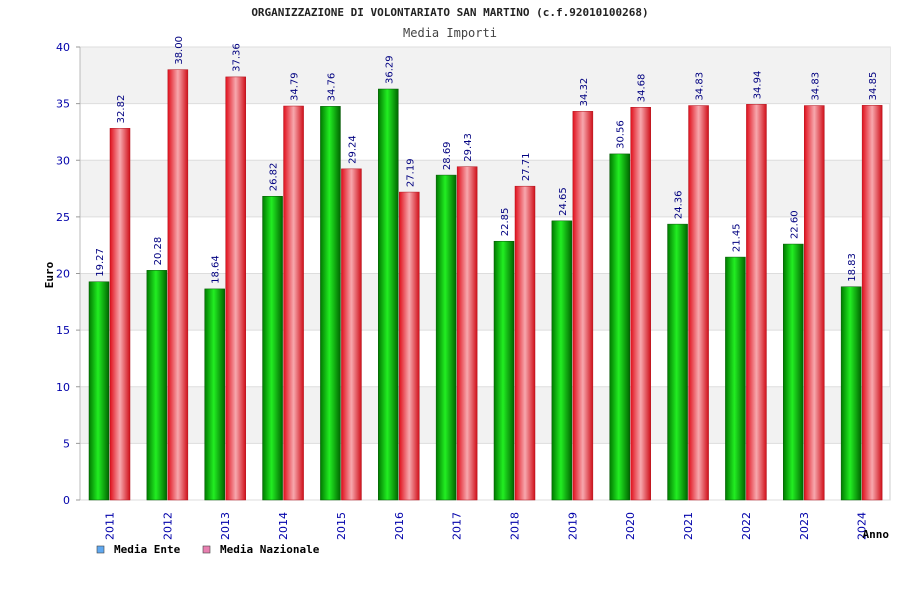 The image size is (900, 600). I want to click on data-label: 34.79, so click(295, 86).